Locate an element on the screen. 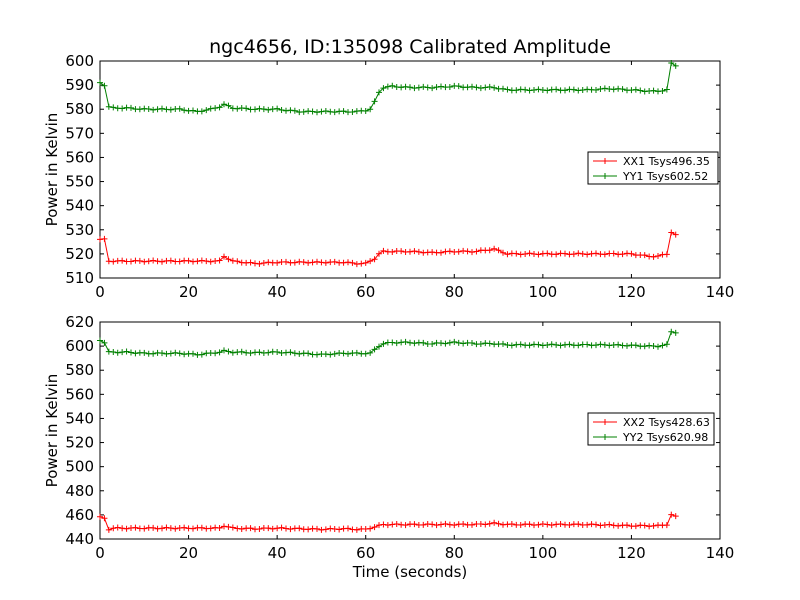  chart-title: ngc4656, ID:135098 Calibrated Amplitude is located at coordinates (410, 47).